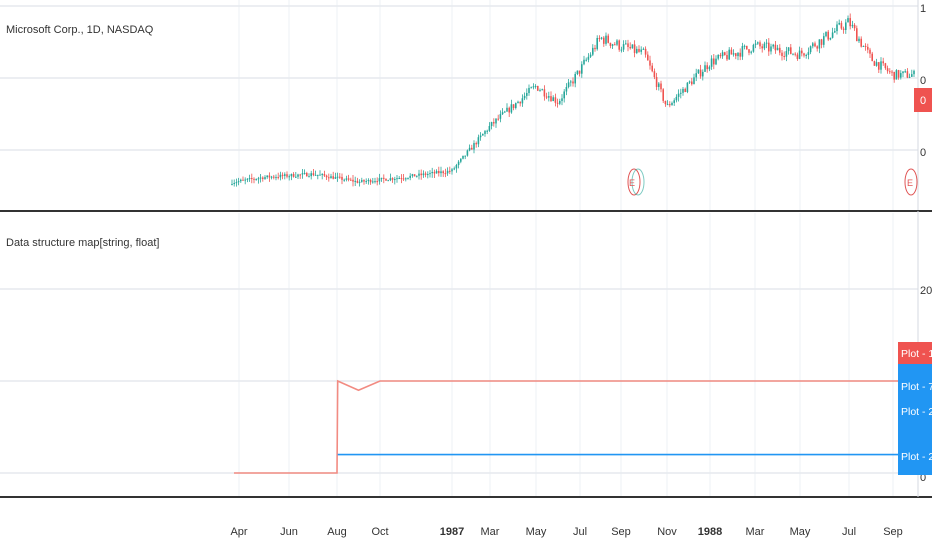 The image size is (932, 555). What do you see at coordinates (755, 532) in the screenshot?
I see `time-axis-label: Mar` at bounding box center [755, 532].